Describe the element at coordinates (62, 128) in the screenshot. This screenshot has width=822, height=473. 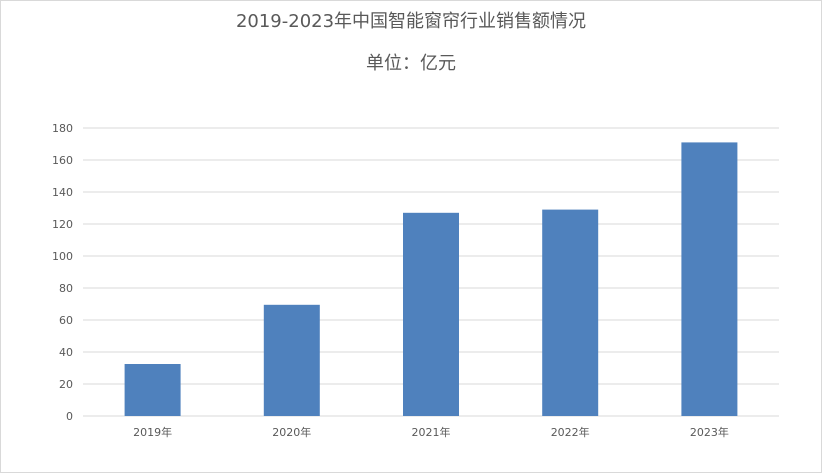
I see `y-tick-label: 180` at that location.